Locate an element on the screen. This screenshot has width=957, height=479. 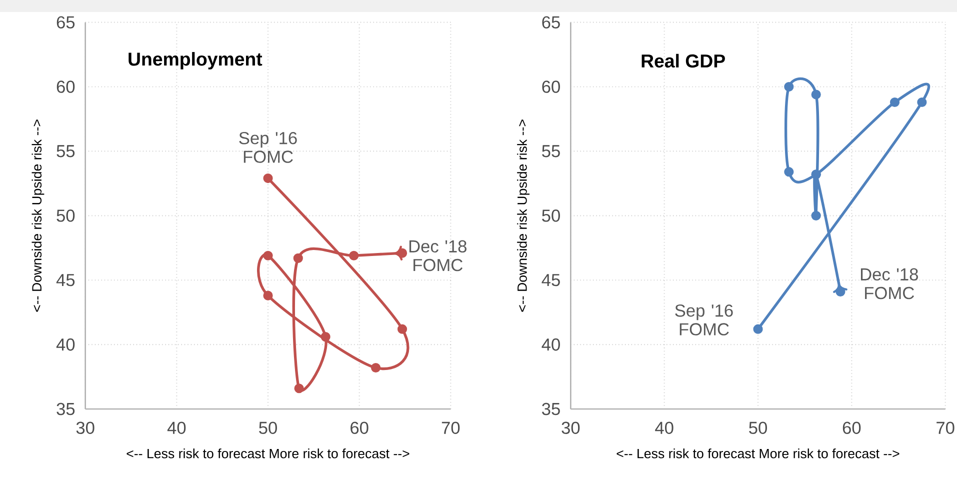
text: Unemployment is located at coordinates (195, 61).